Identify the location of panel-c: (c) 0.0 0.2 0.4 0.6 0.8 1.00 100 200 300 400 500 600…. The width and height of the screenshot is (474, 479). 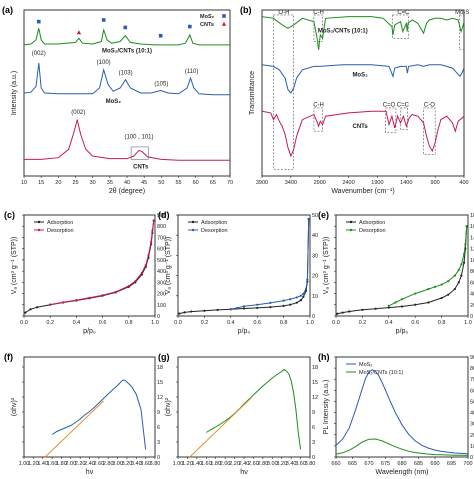
(85, 272).